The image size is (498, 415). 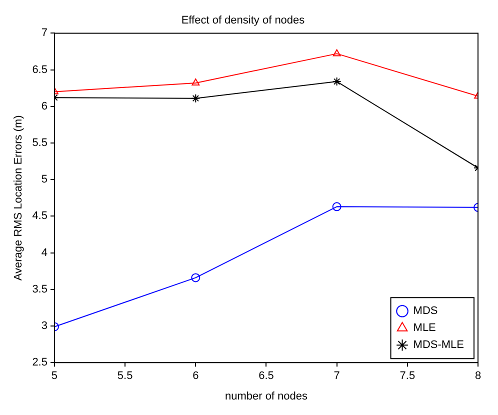 I want to click on y-tick-label: 7, so click(x=44, y=33).